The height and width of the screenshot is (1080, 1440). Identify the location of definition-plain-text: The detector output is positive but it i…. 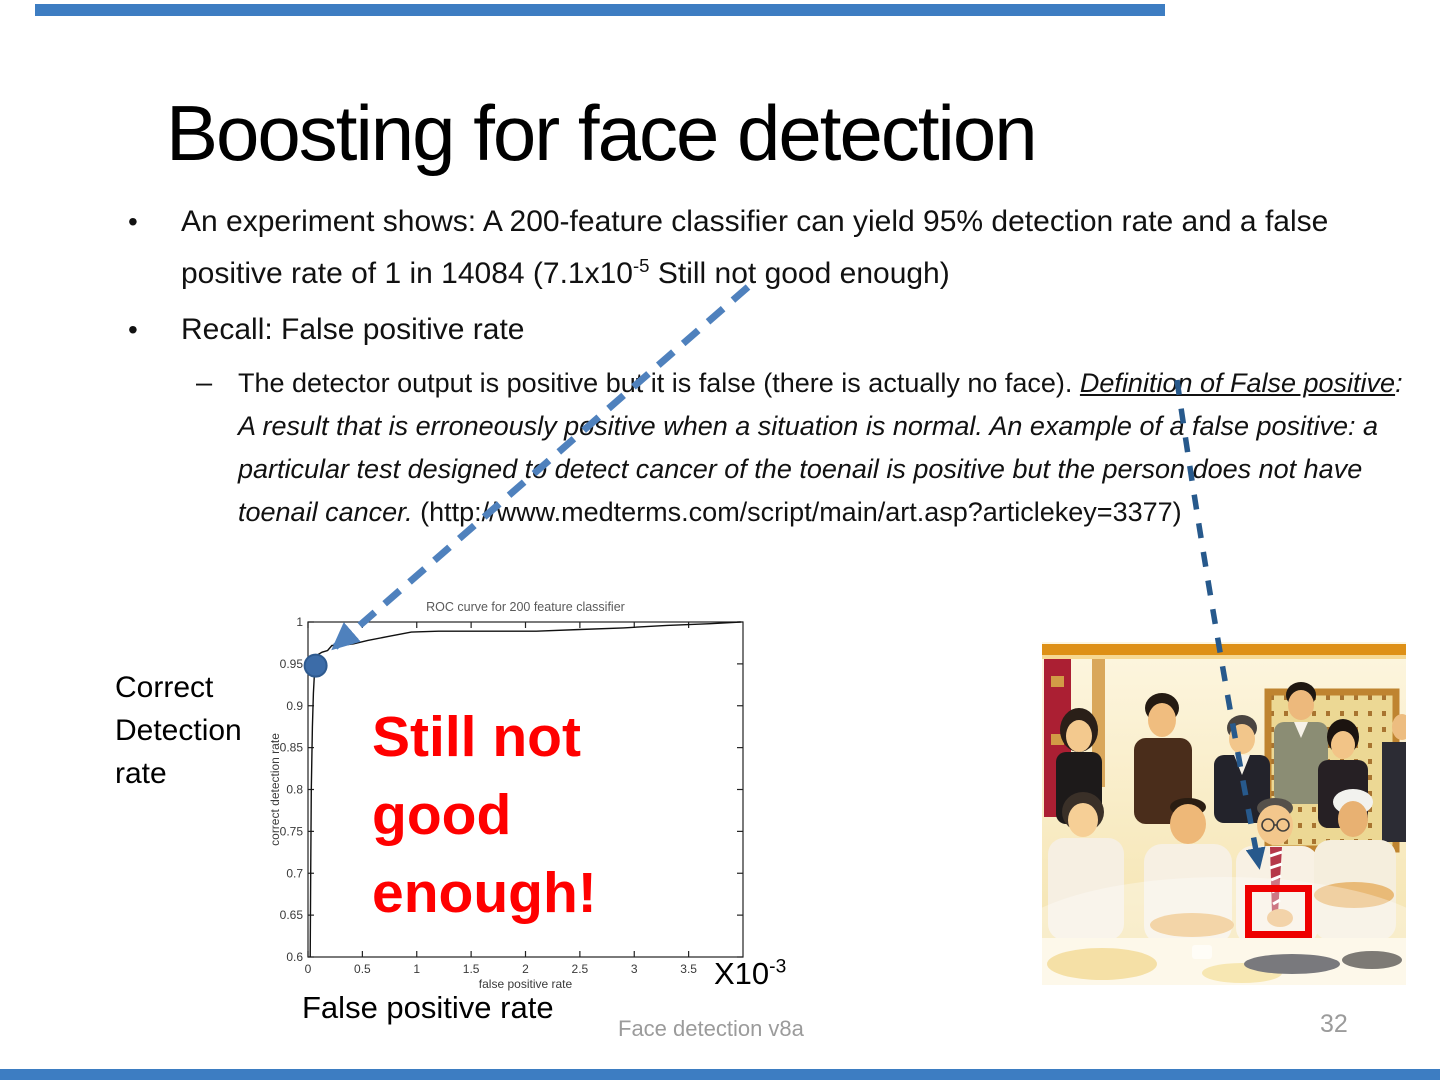
(659, 383).